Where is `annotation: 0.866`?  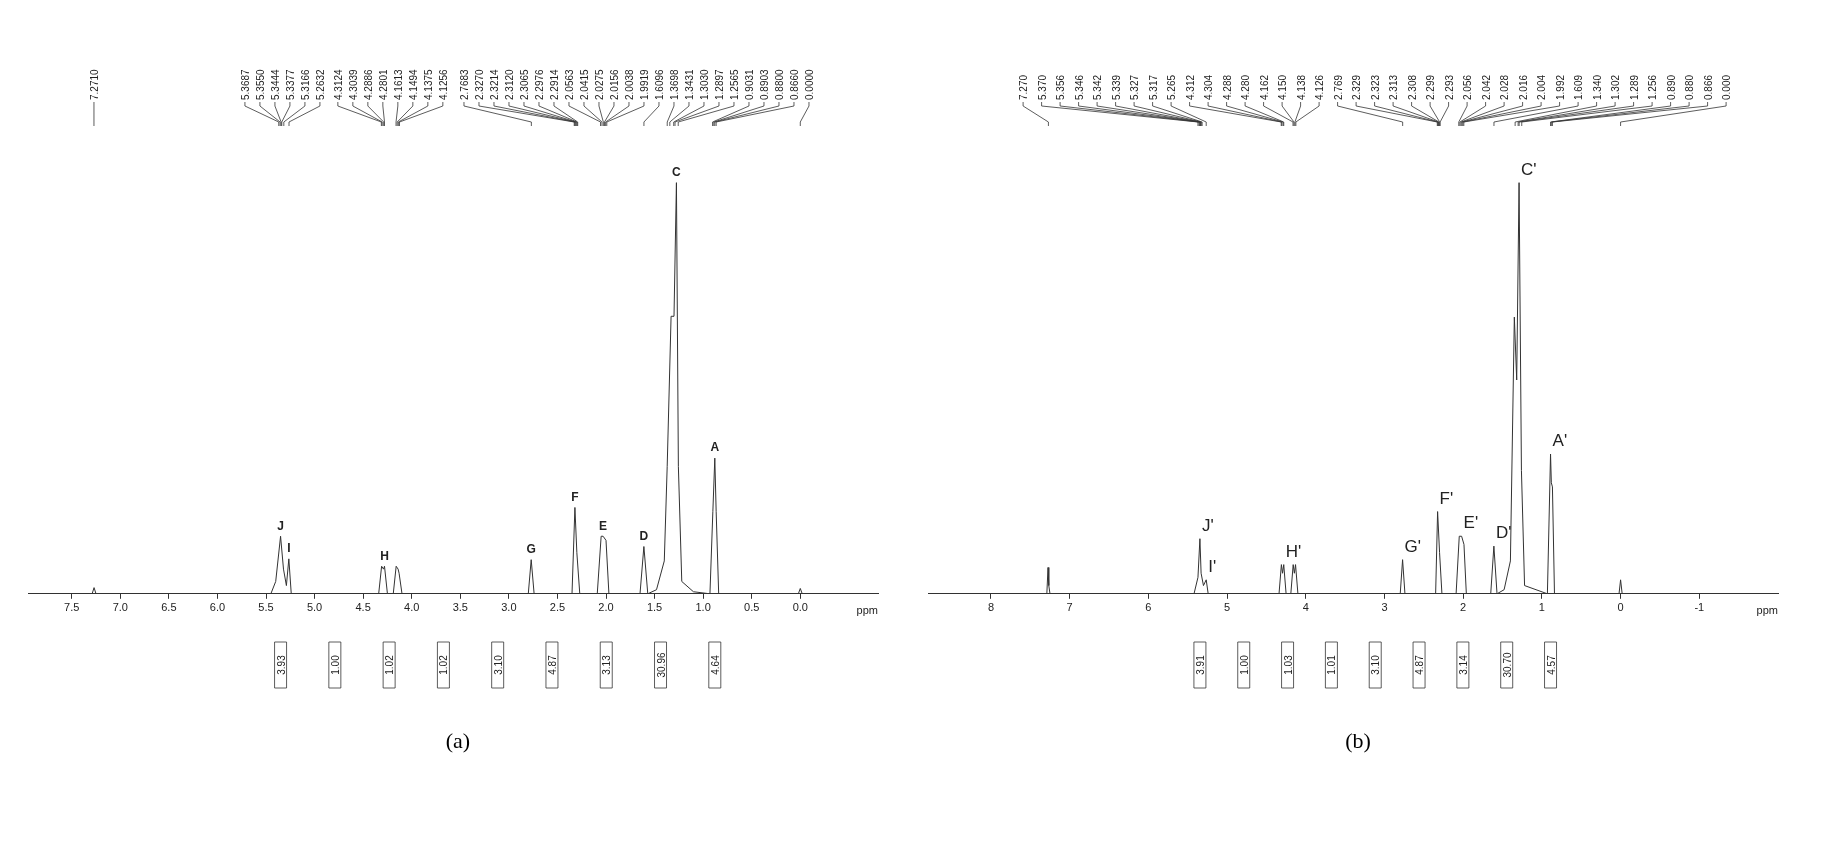
annotation: 0.866 is located at coordinates (1708, 87).